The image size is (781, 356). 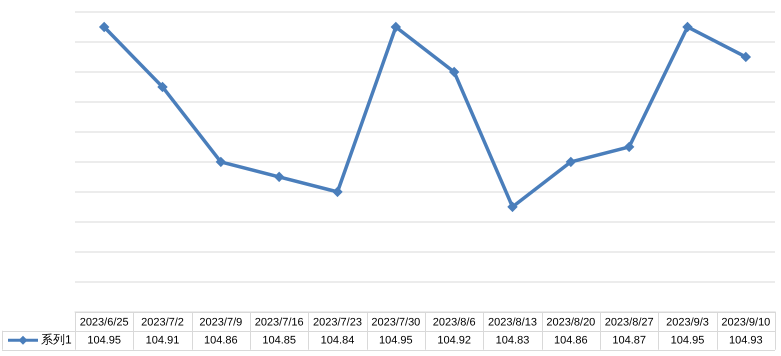 I want to click on data-label: 104.83, so click(x=513, y=340).